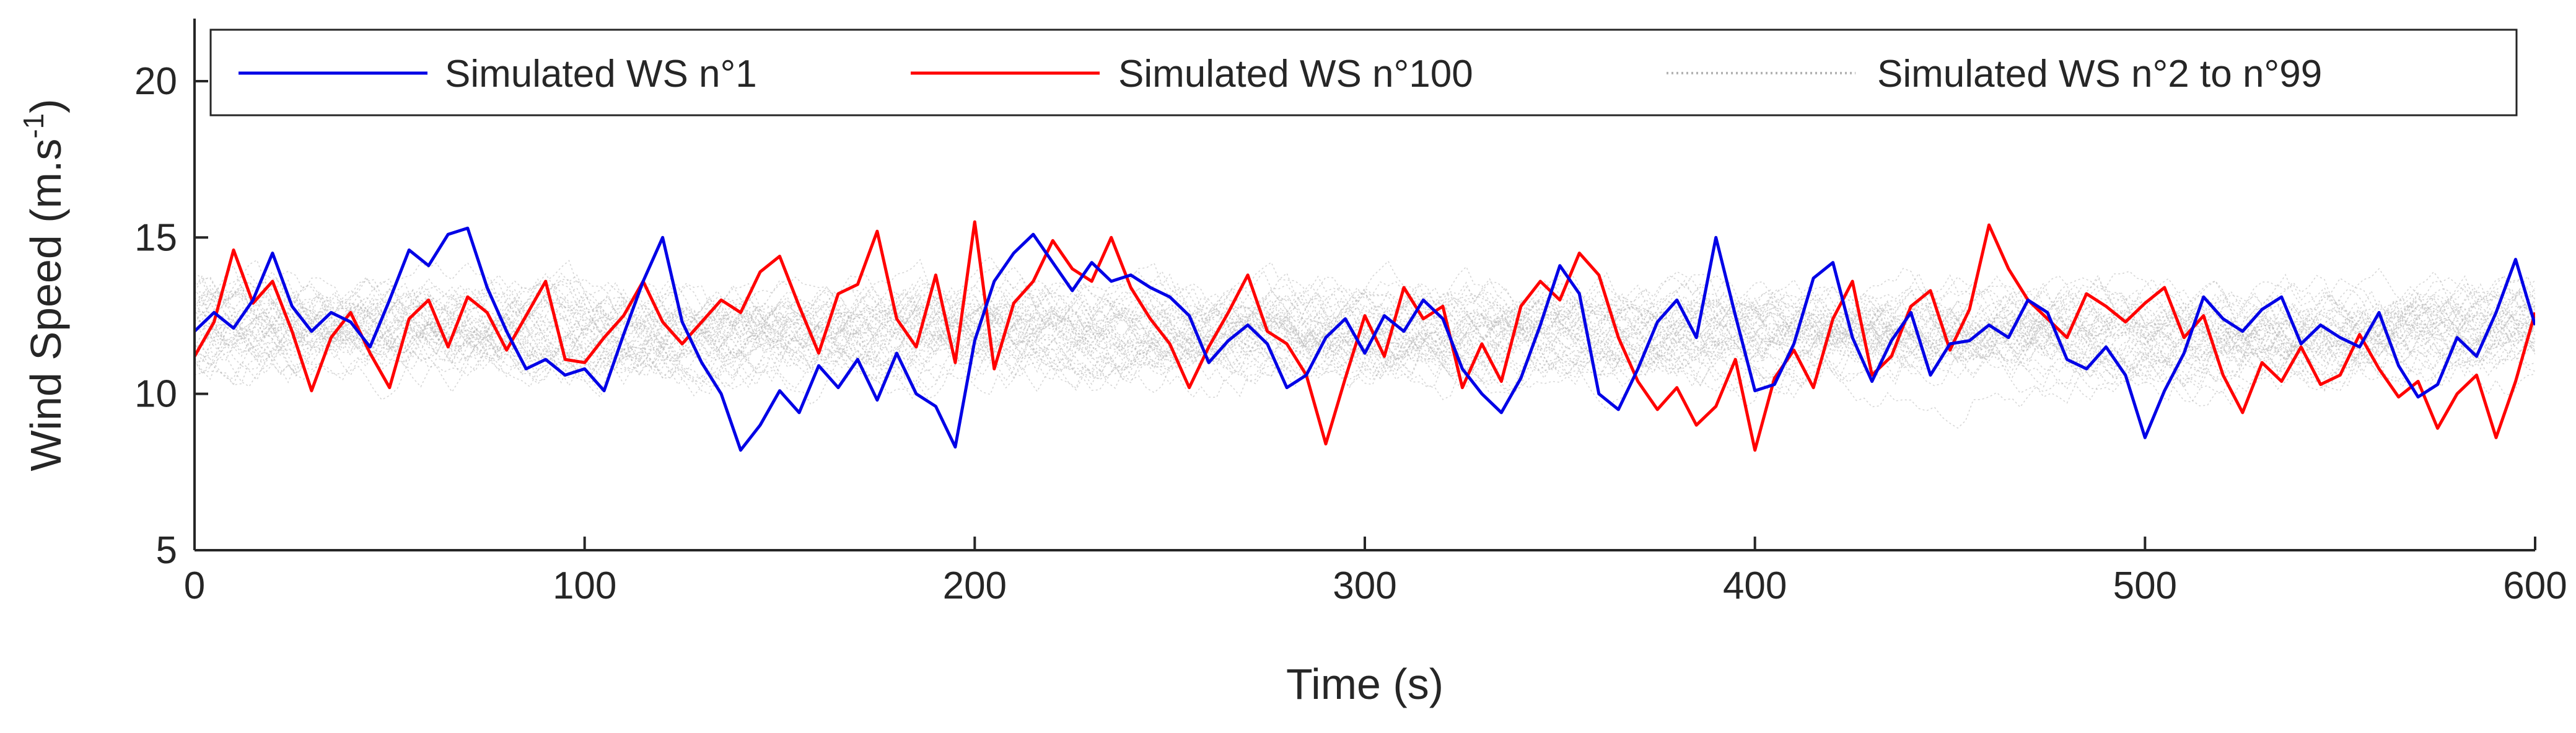 The width and height of the screenshot is (2576, 733). What do you see at coordinates (166, 550) in the screenshot?
I see `y-tick-label: 5` at bounding box center [166, 550].